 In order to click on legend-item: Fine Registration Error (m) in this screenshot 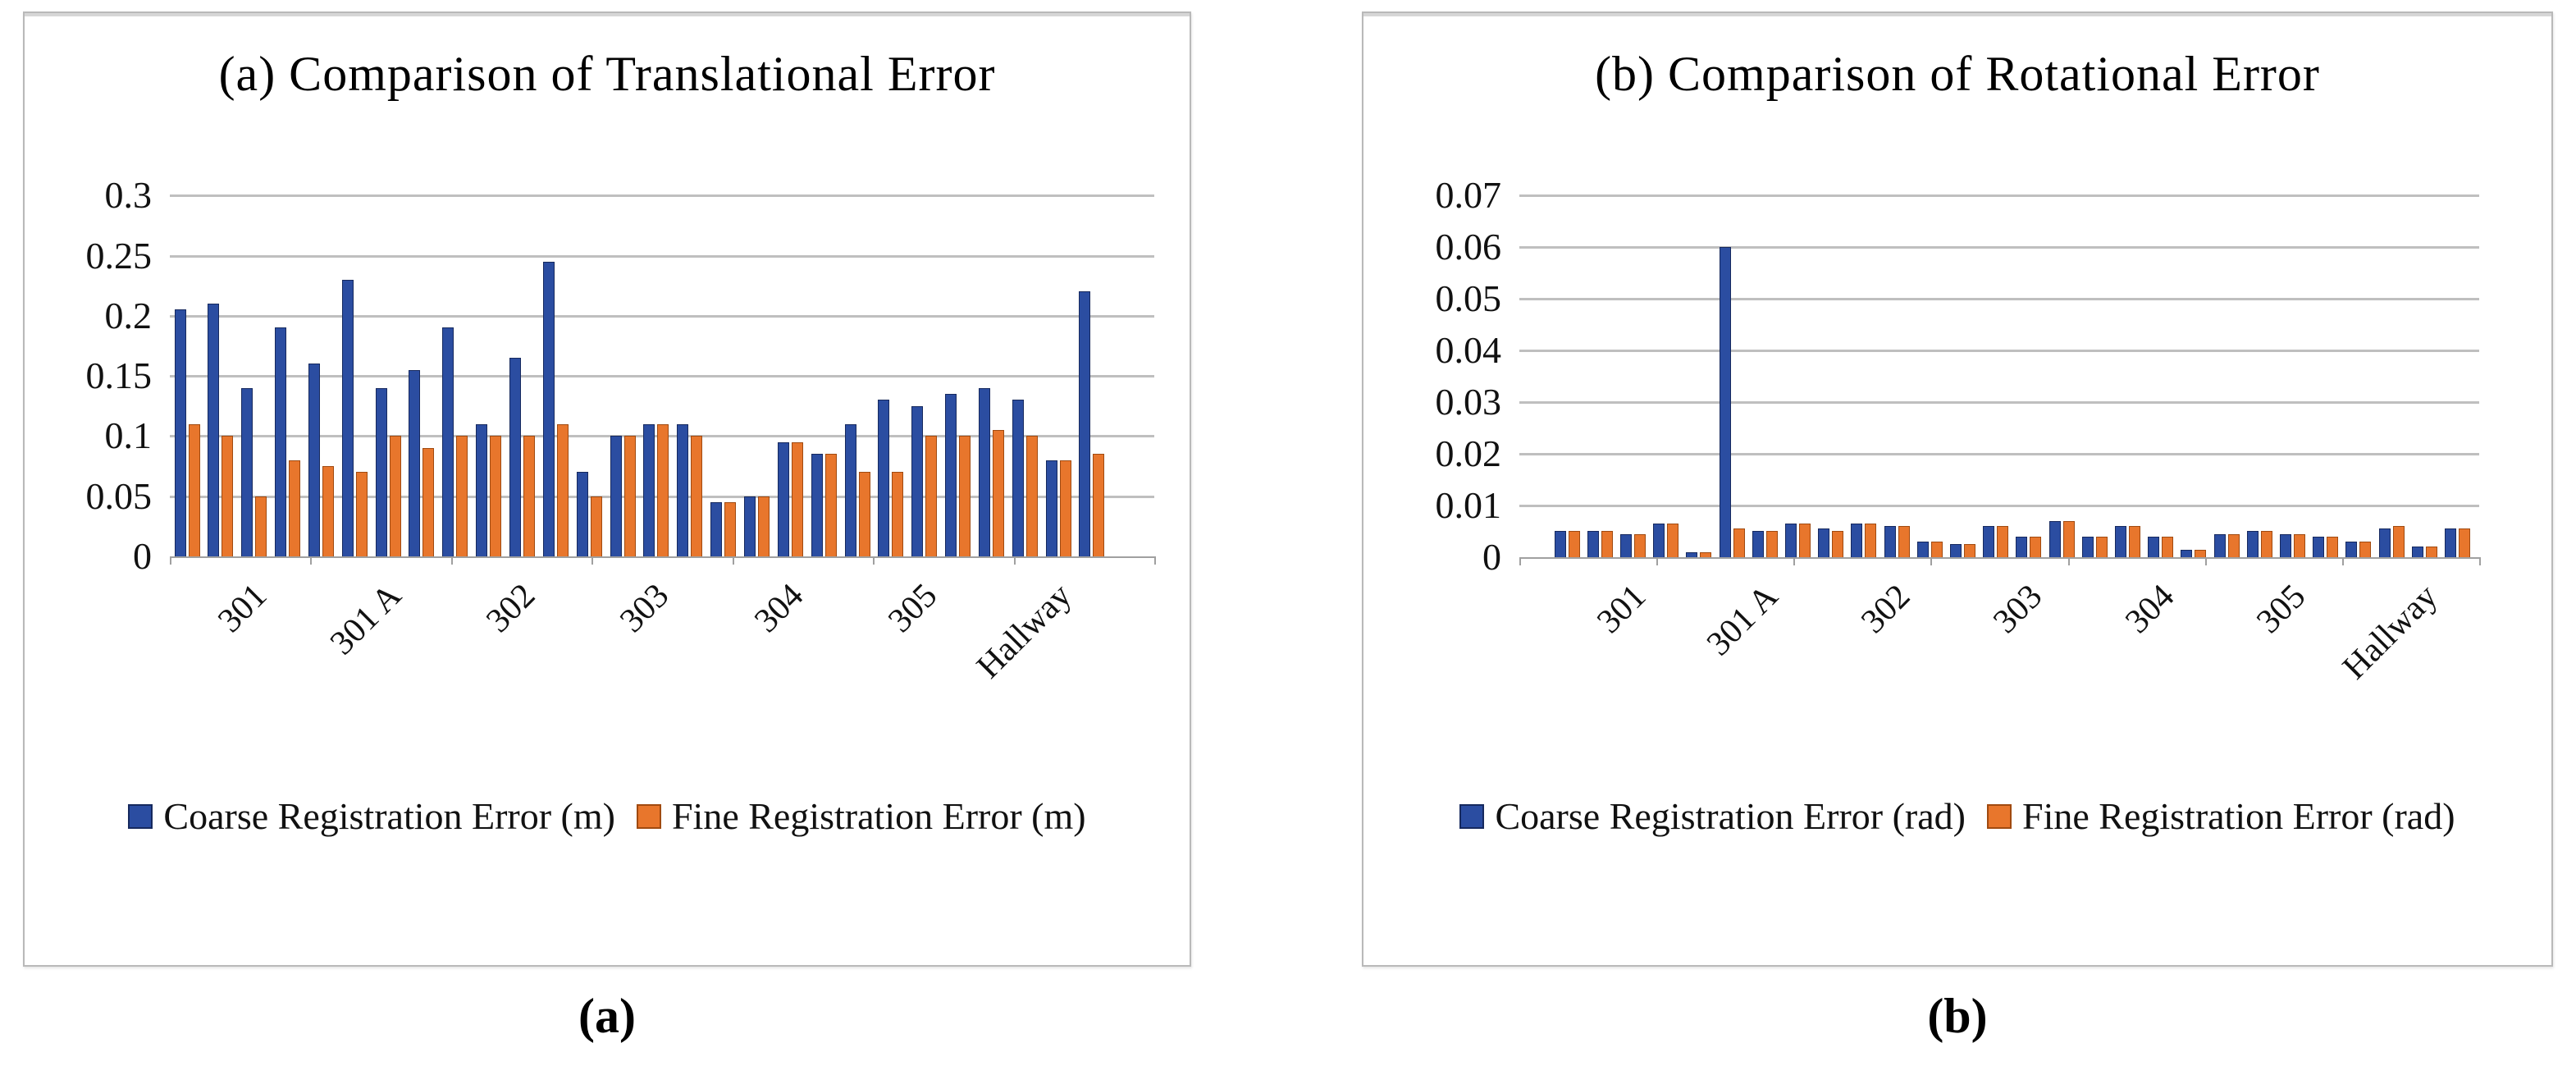, I will do `click(861, 816)`.